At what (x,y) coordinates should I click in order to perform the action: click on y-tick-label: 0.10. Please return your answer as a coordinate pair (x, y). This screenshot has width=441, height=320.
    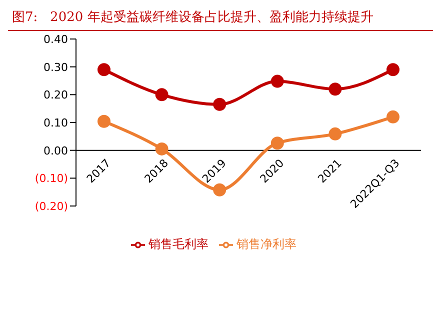
    Looking at the image, I should click on (56, 123).